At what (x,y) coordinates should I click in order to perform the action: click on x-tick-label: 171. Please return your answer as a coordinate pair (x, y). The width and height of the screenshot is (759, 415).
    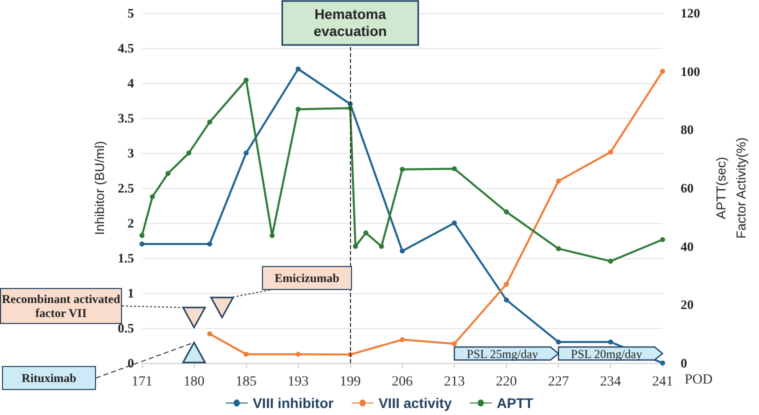
    Looking at the image, I should click on (142, 382).